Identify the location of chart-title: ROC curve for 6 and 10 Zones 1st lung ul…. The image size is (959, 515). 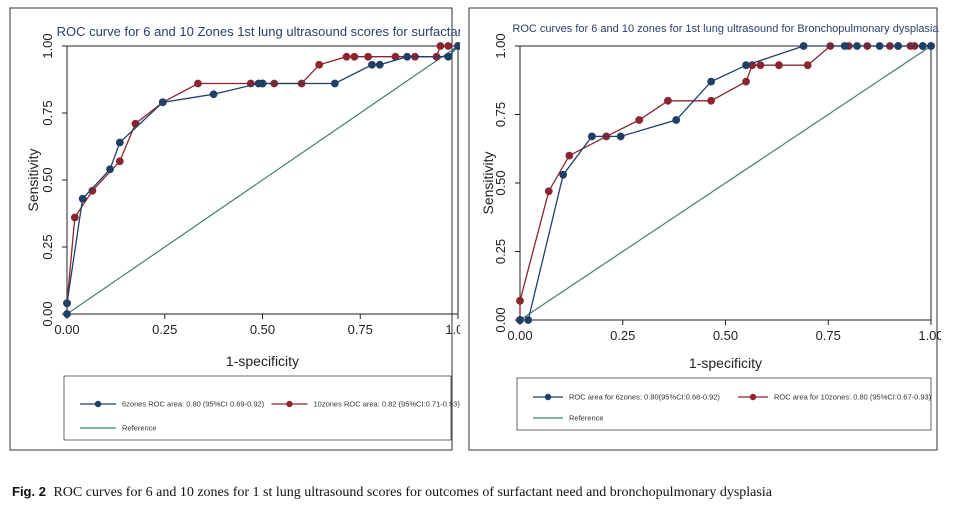
(258, 31).